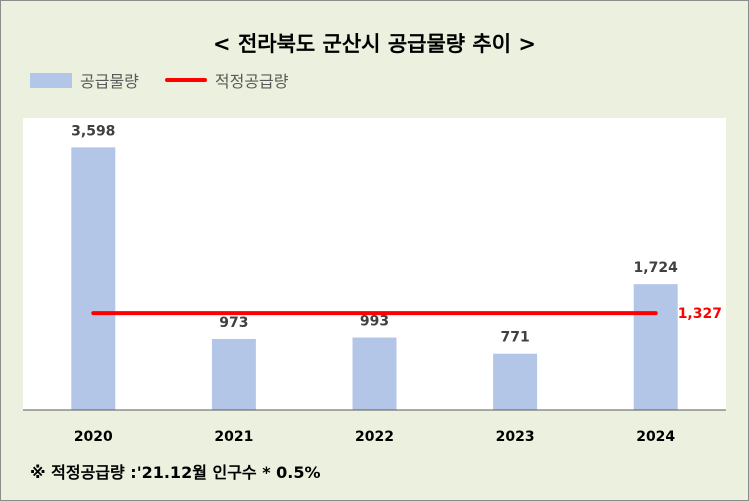 This screenshot has width=749, height=501. What do you see at coordinates (374, 44) in the screenshot?
I see `chart-title: < 전라북도 군산시 공급물량 추이 >` at bounding box center [374, 44].